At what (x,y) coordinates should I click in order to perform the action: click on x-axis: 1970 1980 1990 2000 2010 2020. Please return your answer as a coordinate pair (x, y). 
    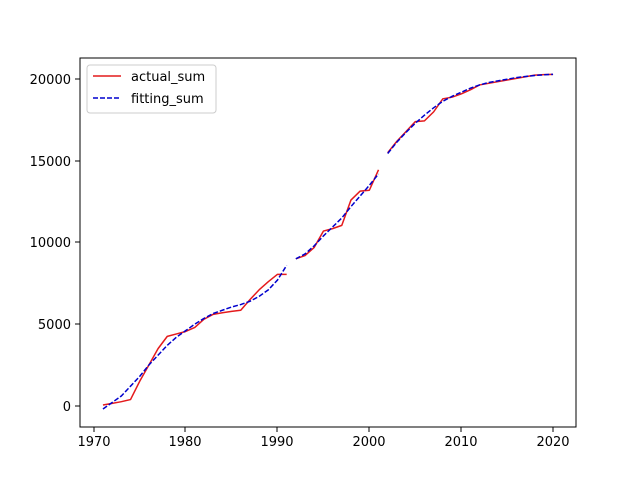
    Looking at the image, I should click on (323, 438).